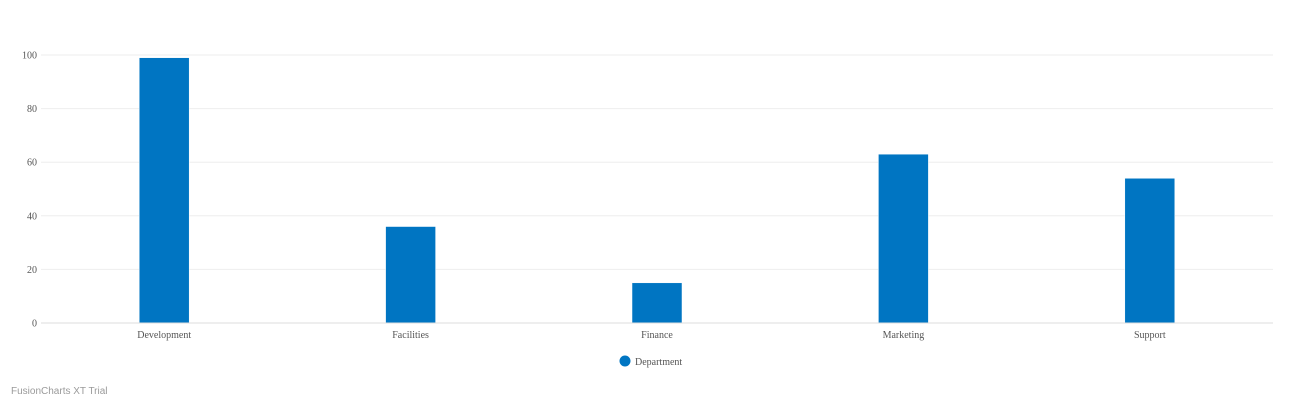 Image resolution: width=1293 pixels, height=408 pixels. What do you see at coordinates (904, 335) in the screenshot?
I see `x-tick-label: Marketing` at bounding box center [904, 335].